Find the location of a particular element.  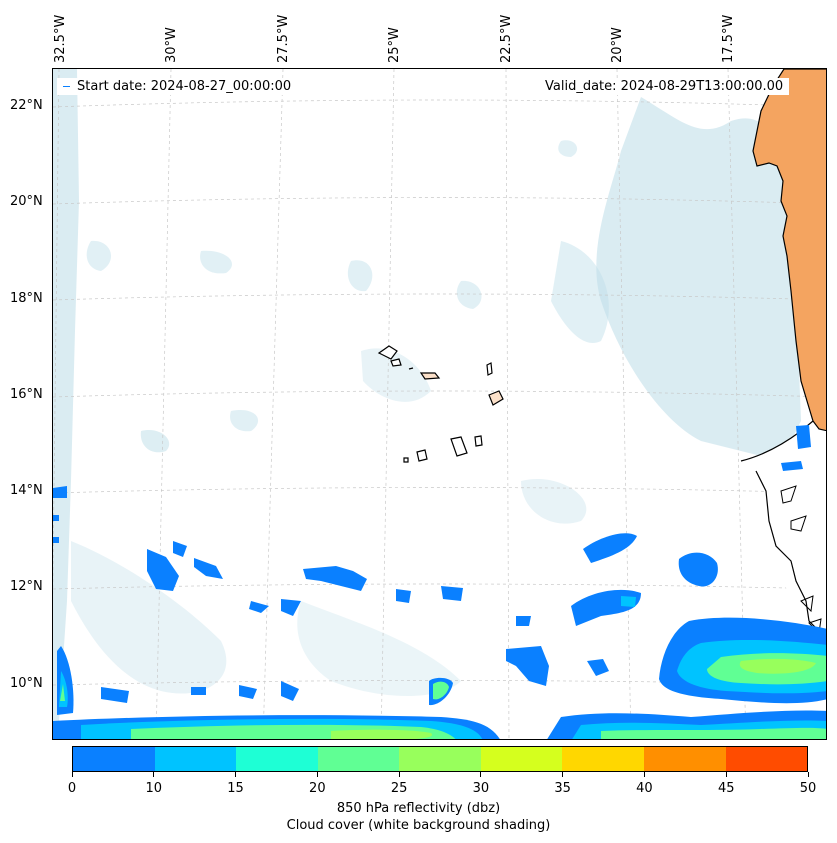

colorbar-tick-label: 30 is located at coordinates (481, 788).